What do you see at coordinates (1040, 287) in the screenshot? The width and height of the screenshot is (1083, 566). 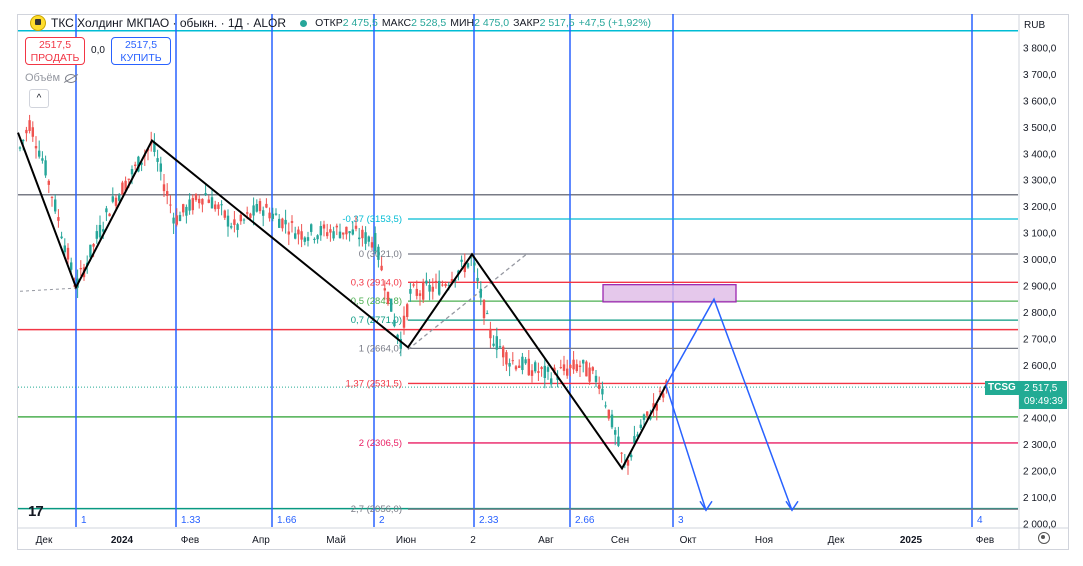 I see `y-tick-label: 2 900,0` at bounding box center [1040, 287].